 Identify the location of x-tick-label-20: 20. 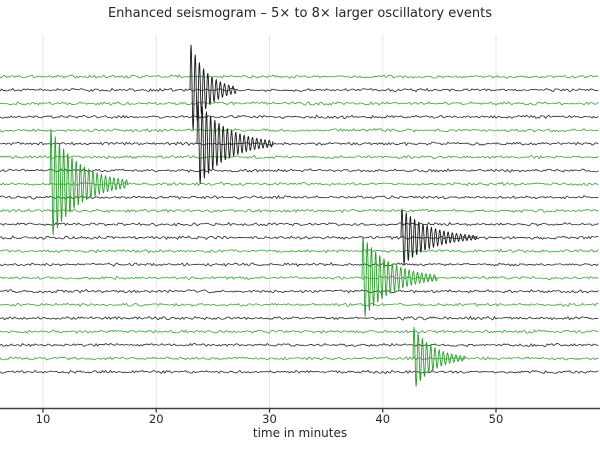
(156, 419).